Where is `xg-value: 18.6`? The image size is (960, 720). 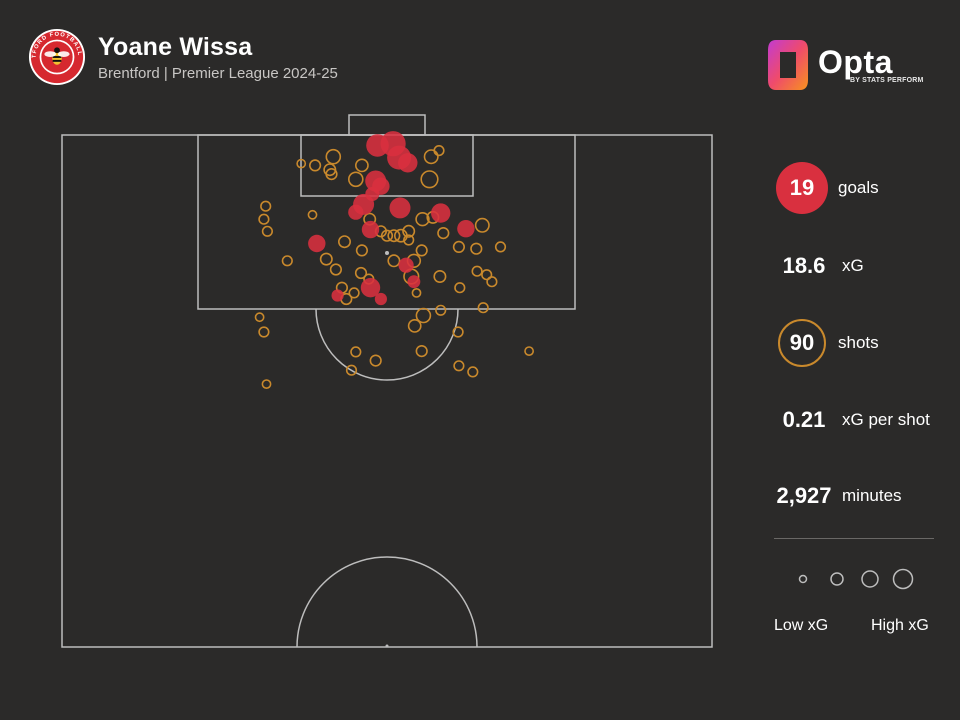
xg-value: 18.6 is located at coordinates (804, 265).